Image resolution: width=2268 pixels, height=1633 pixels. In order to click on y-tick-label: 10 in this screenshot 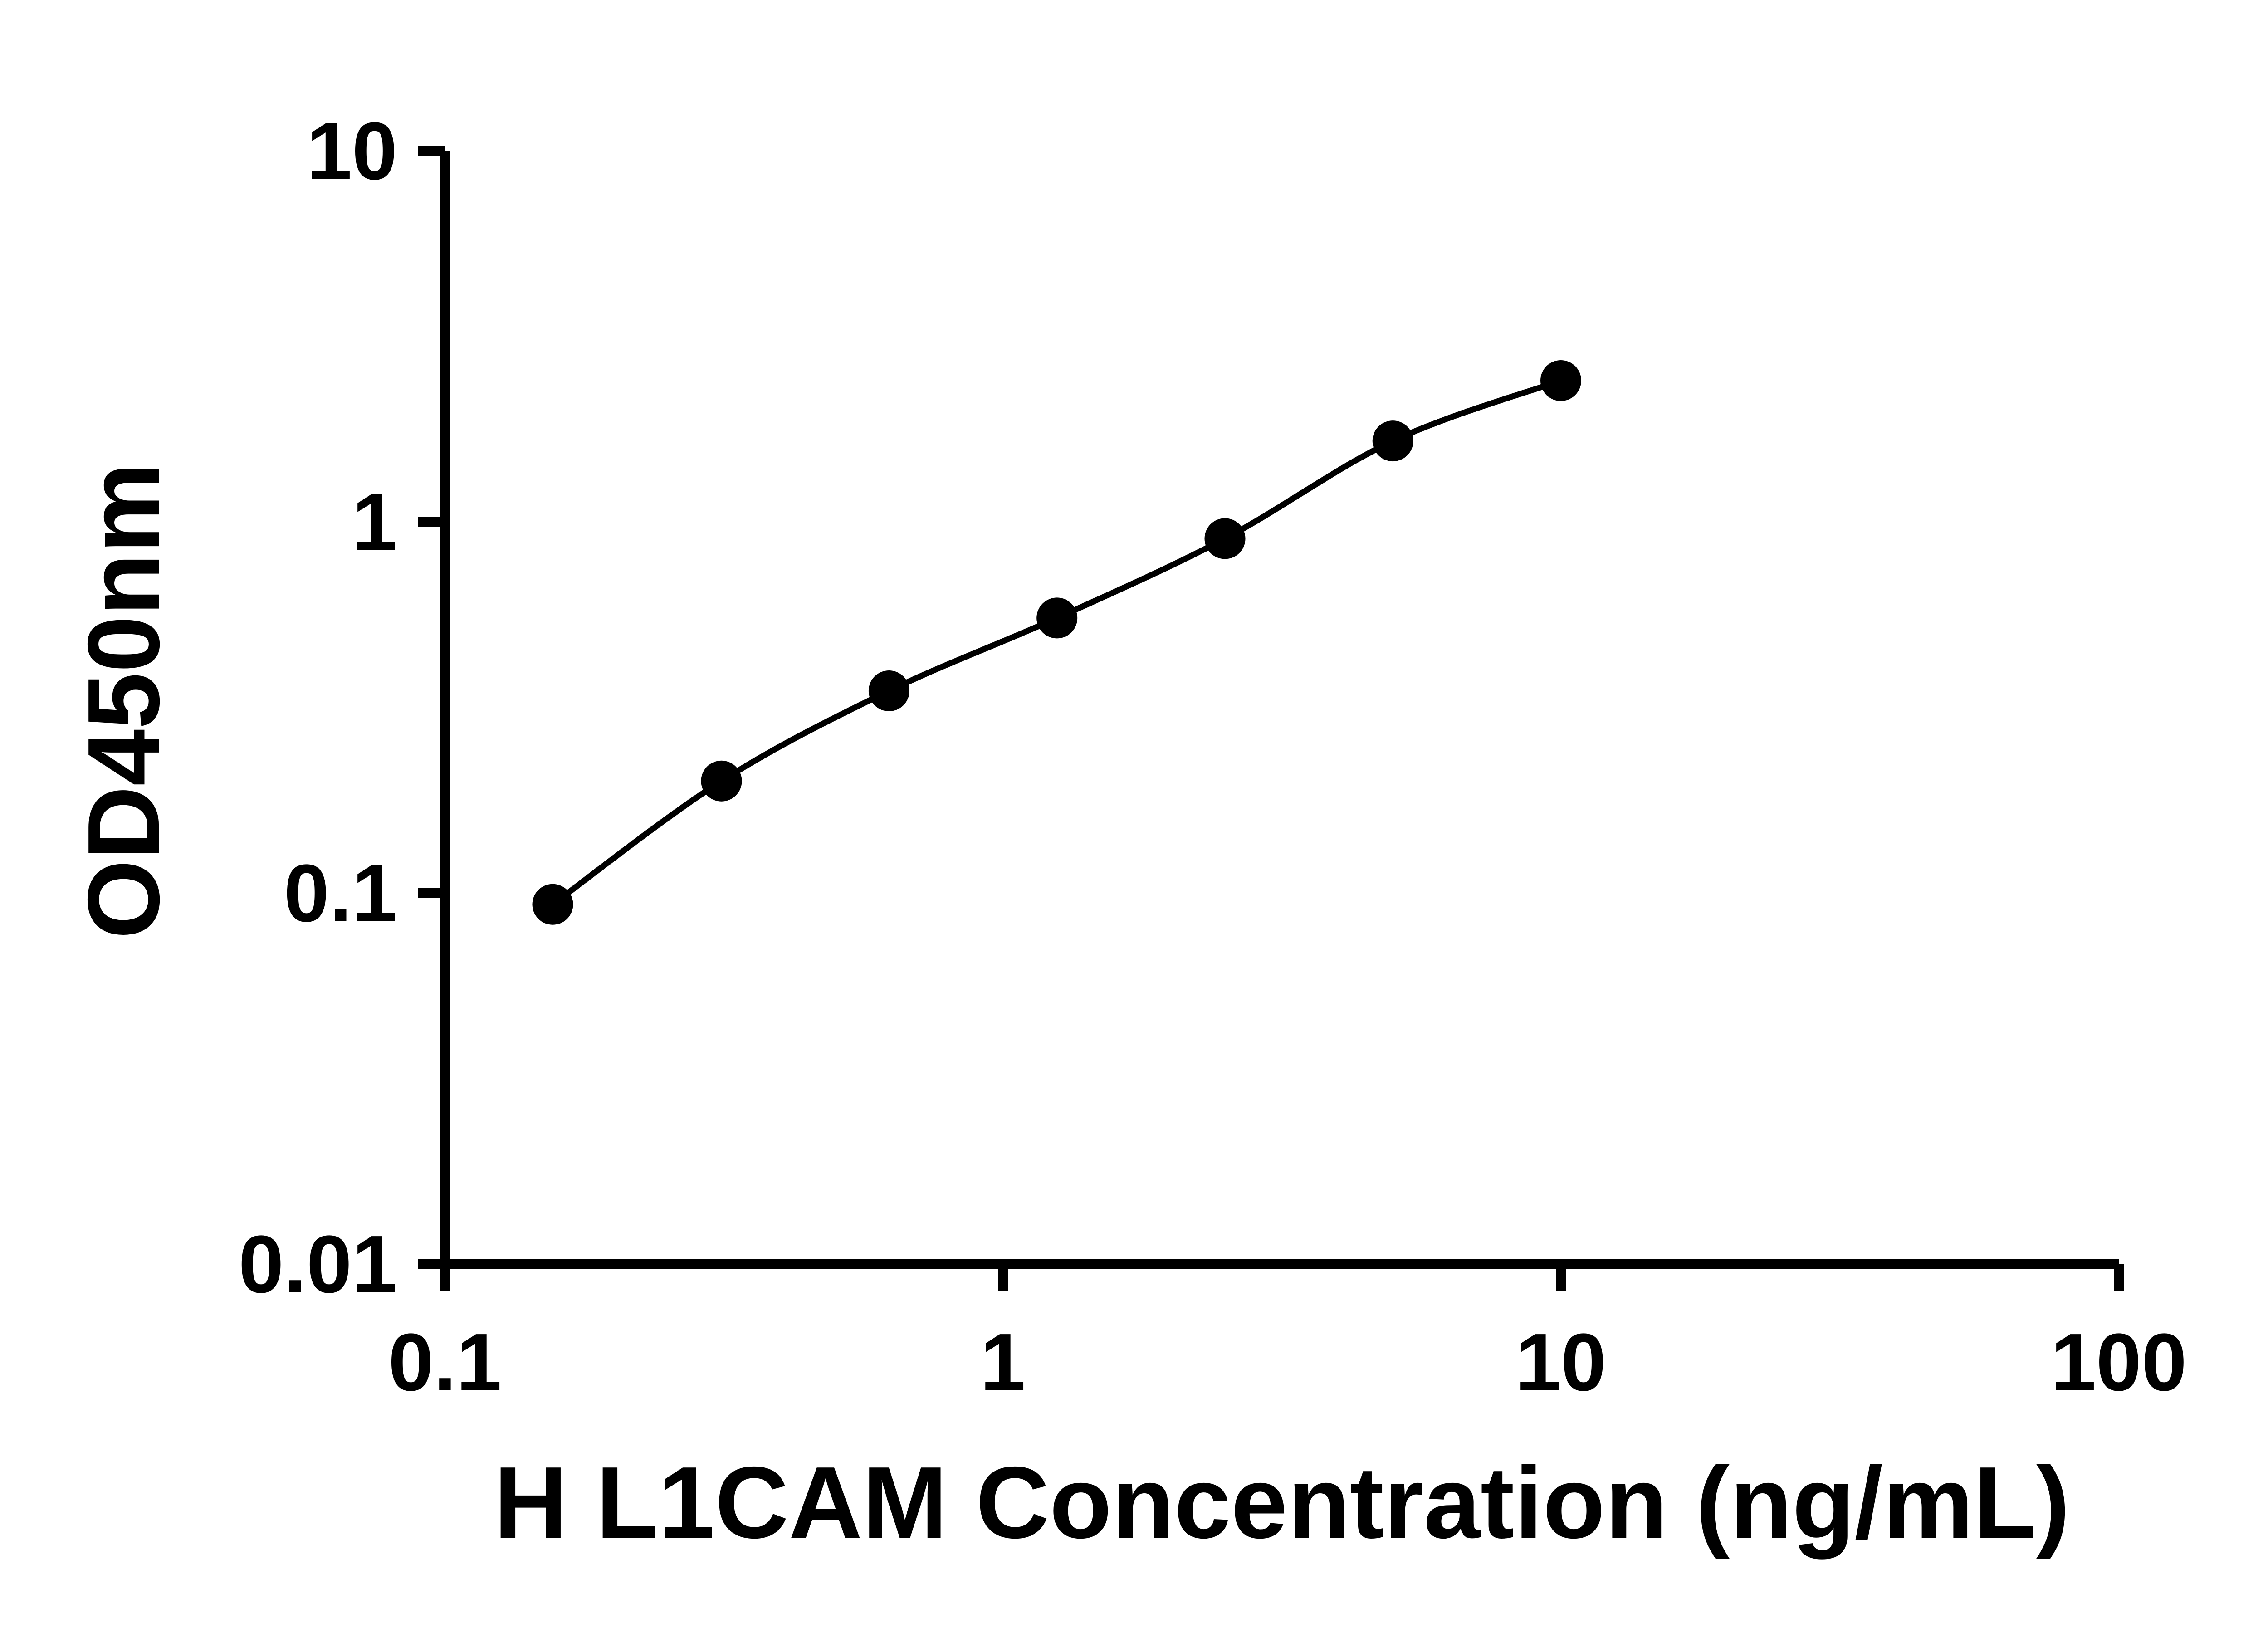, I will do `click(352, 151)`.